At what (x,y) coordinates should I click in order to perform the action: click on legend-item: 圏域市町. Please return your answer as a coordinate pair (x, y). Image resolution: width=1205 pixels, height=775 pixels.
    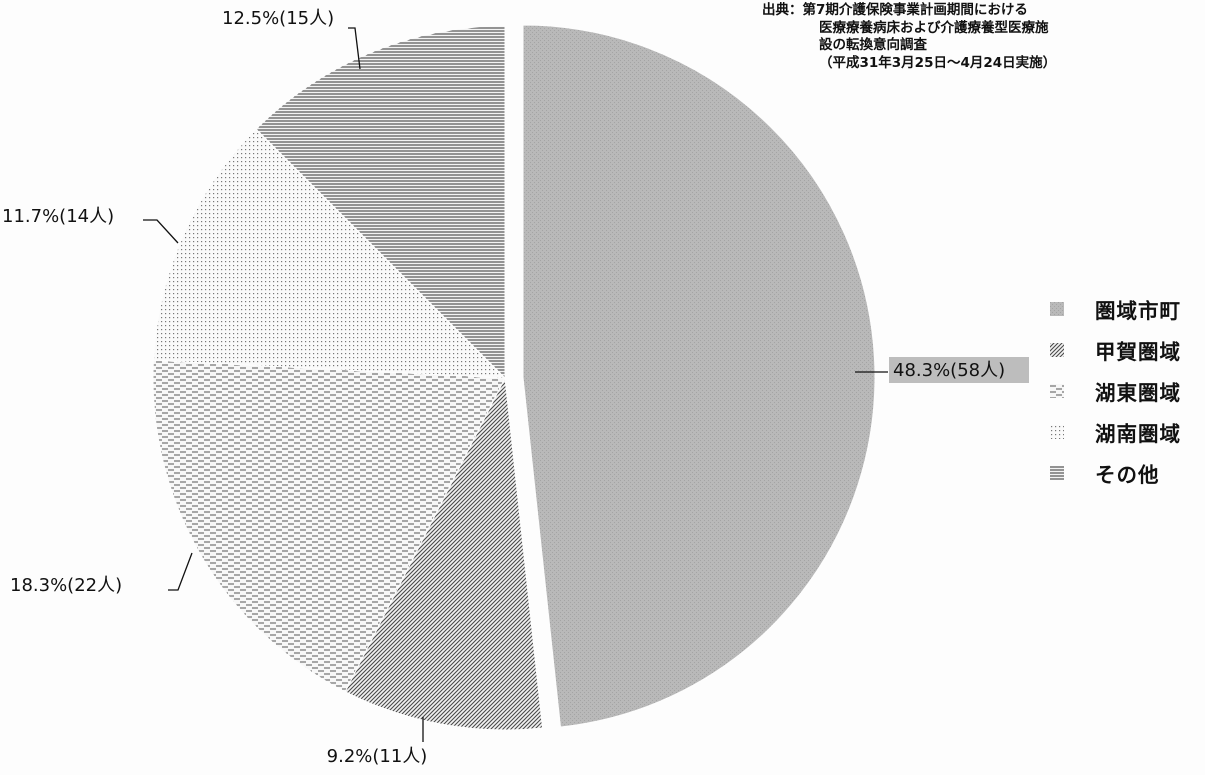
    Looking at the image, I should click on (1115, 308).